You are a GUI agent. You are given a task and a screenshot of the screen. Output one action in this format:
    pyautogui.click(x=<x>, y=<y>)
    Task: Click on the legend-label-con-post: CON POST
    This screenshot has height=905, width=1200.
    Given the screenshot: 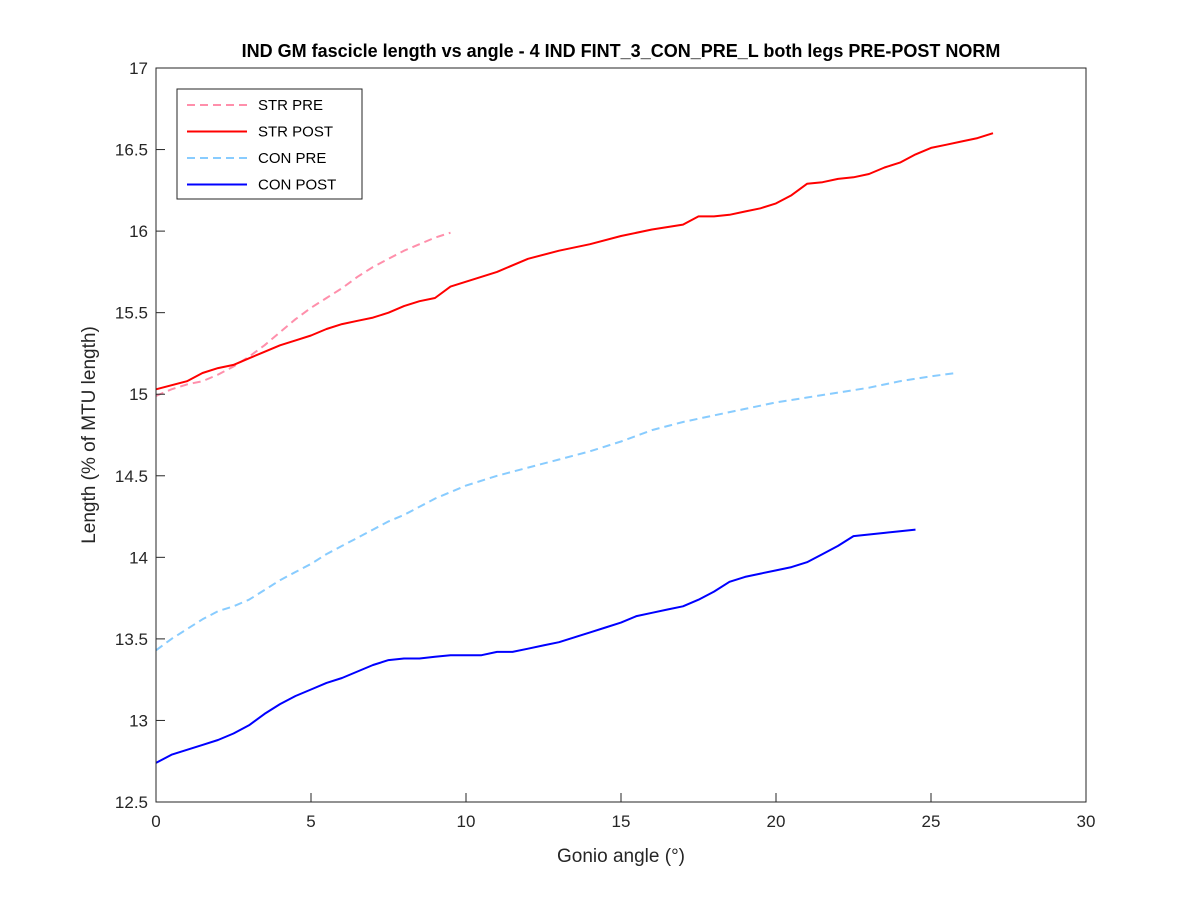 What is the action you would take?
    pyautogui.click(x=297, y=185)
    